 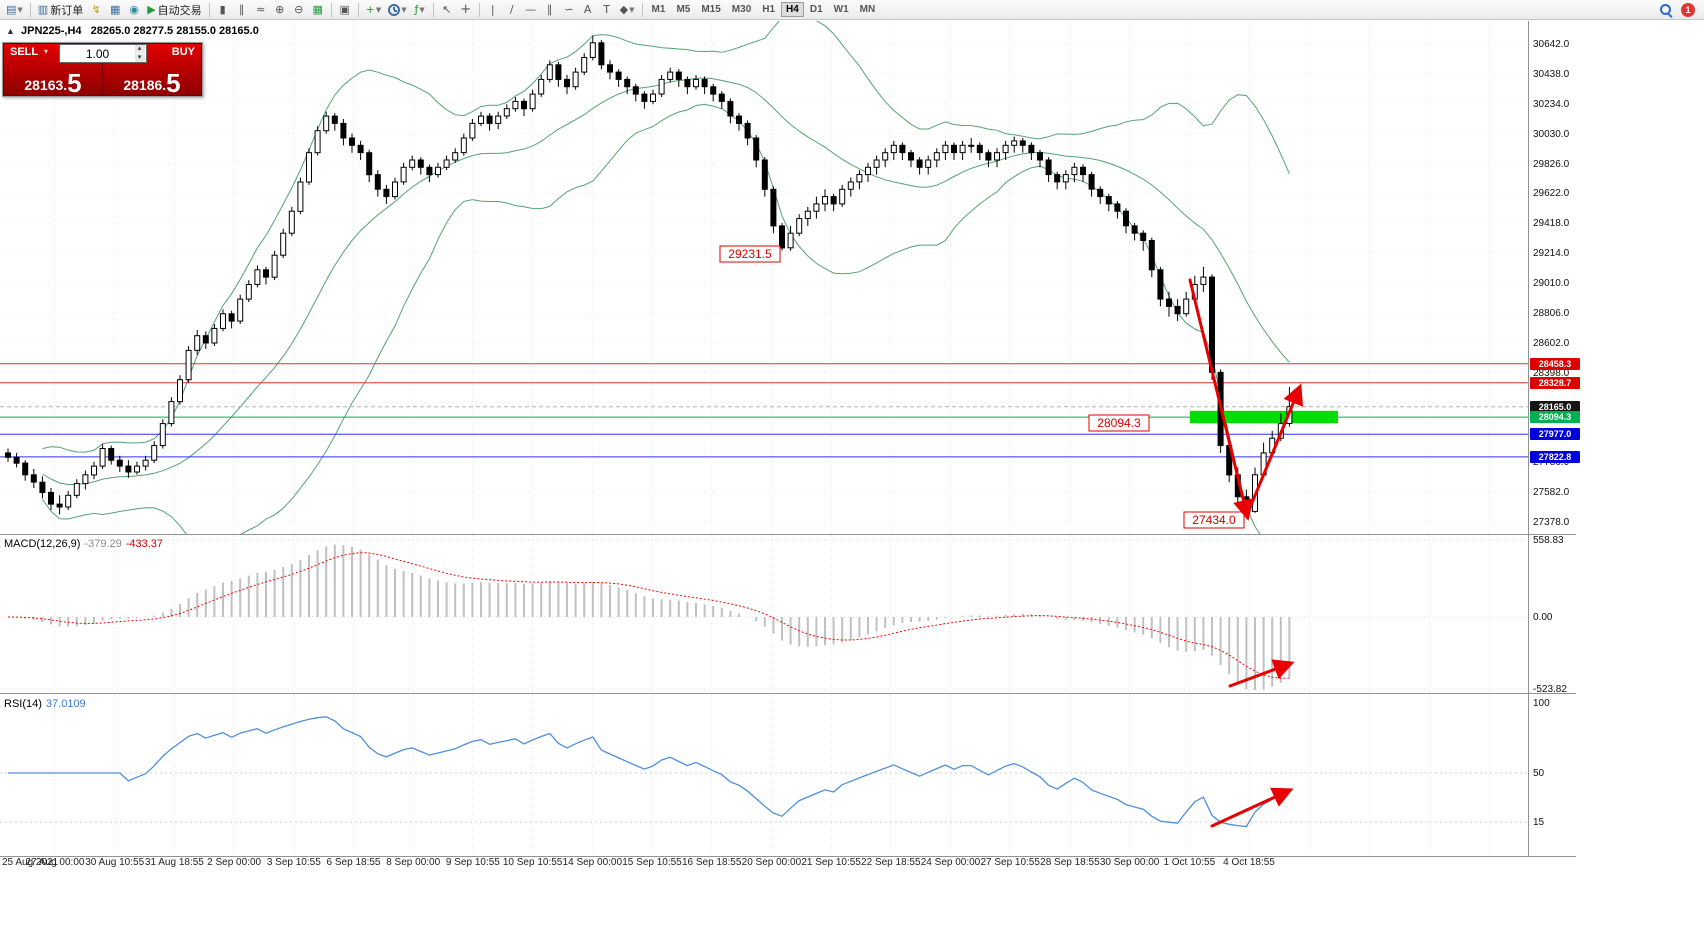 What do you see at coordinates (750, 254) in the screenshot?
I see `price-callout: 29231.5` at bounding box center [750, 254].